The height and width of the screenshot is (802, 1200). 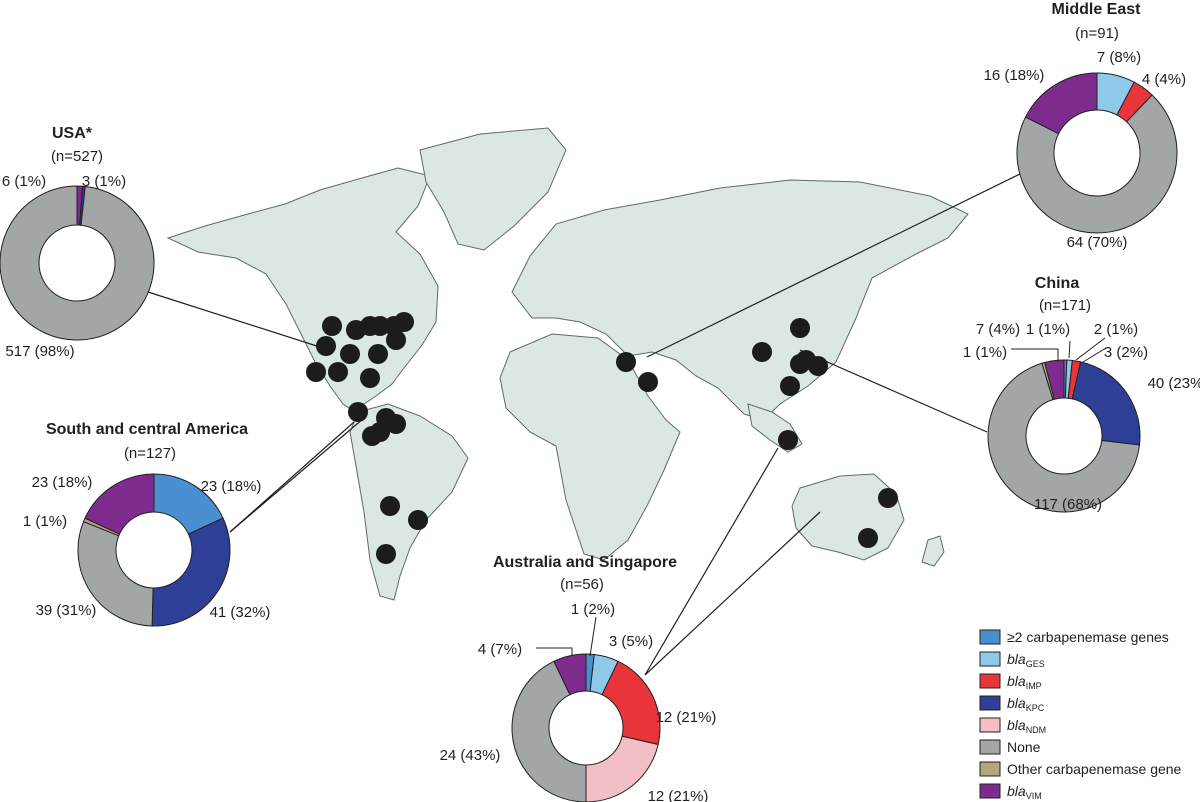 What do you see at coordinates (231, 486) in the screenshot?
I see `south-central-america-label-multi: 23 (18%)` at bounding box center [231, 486].